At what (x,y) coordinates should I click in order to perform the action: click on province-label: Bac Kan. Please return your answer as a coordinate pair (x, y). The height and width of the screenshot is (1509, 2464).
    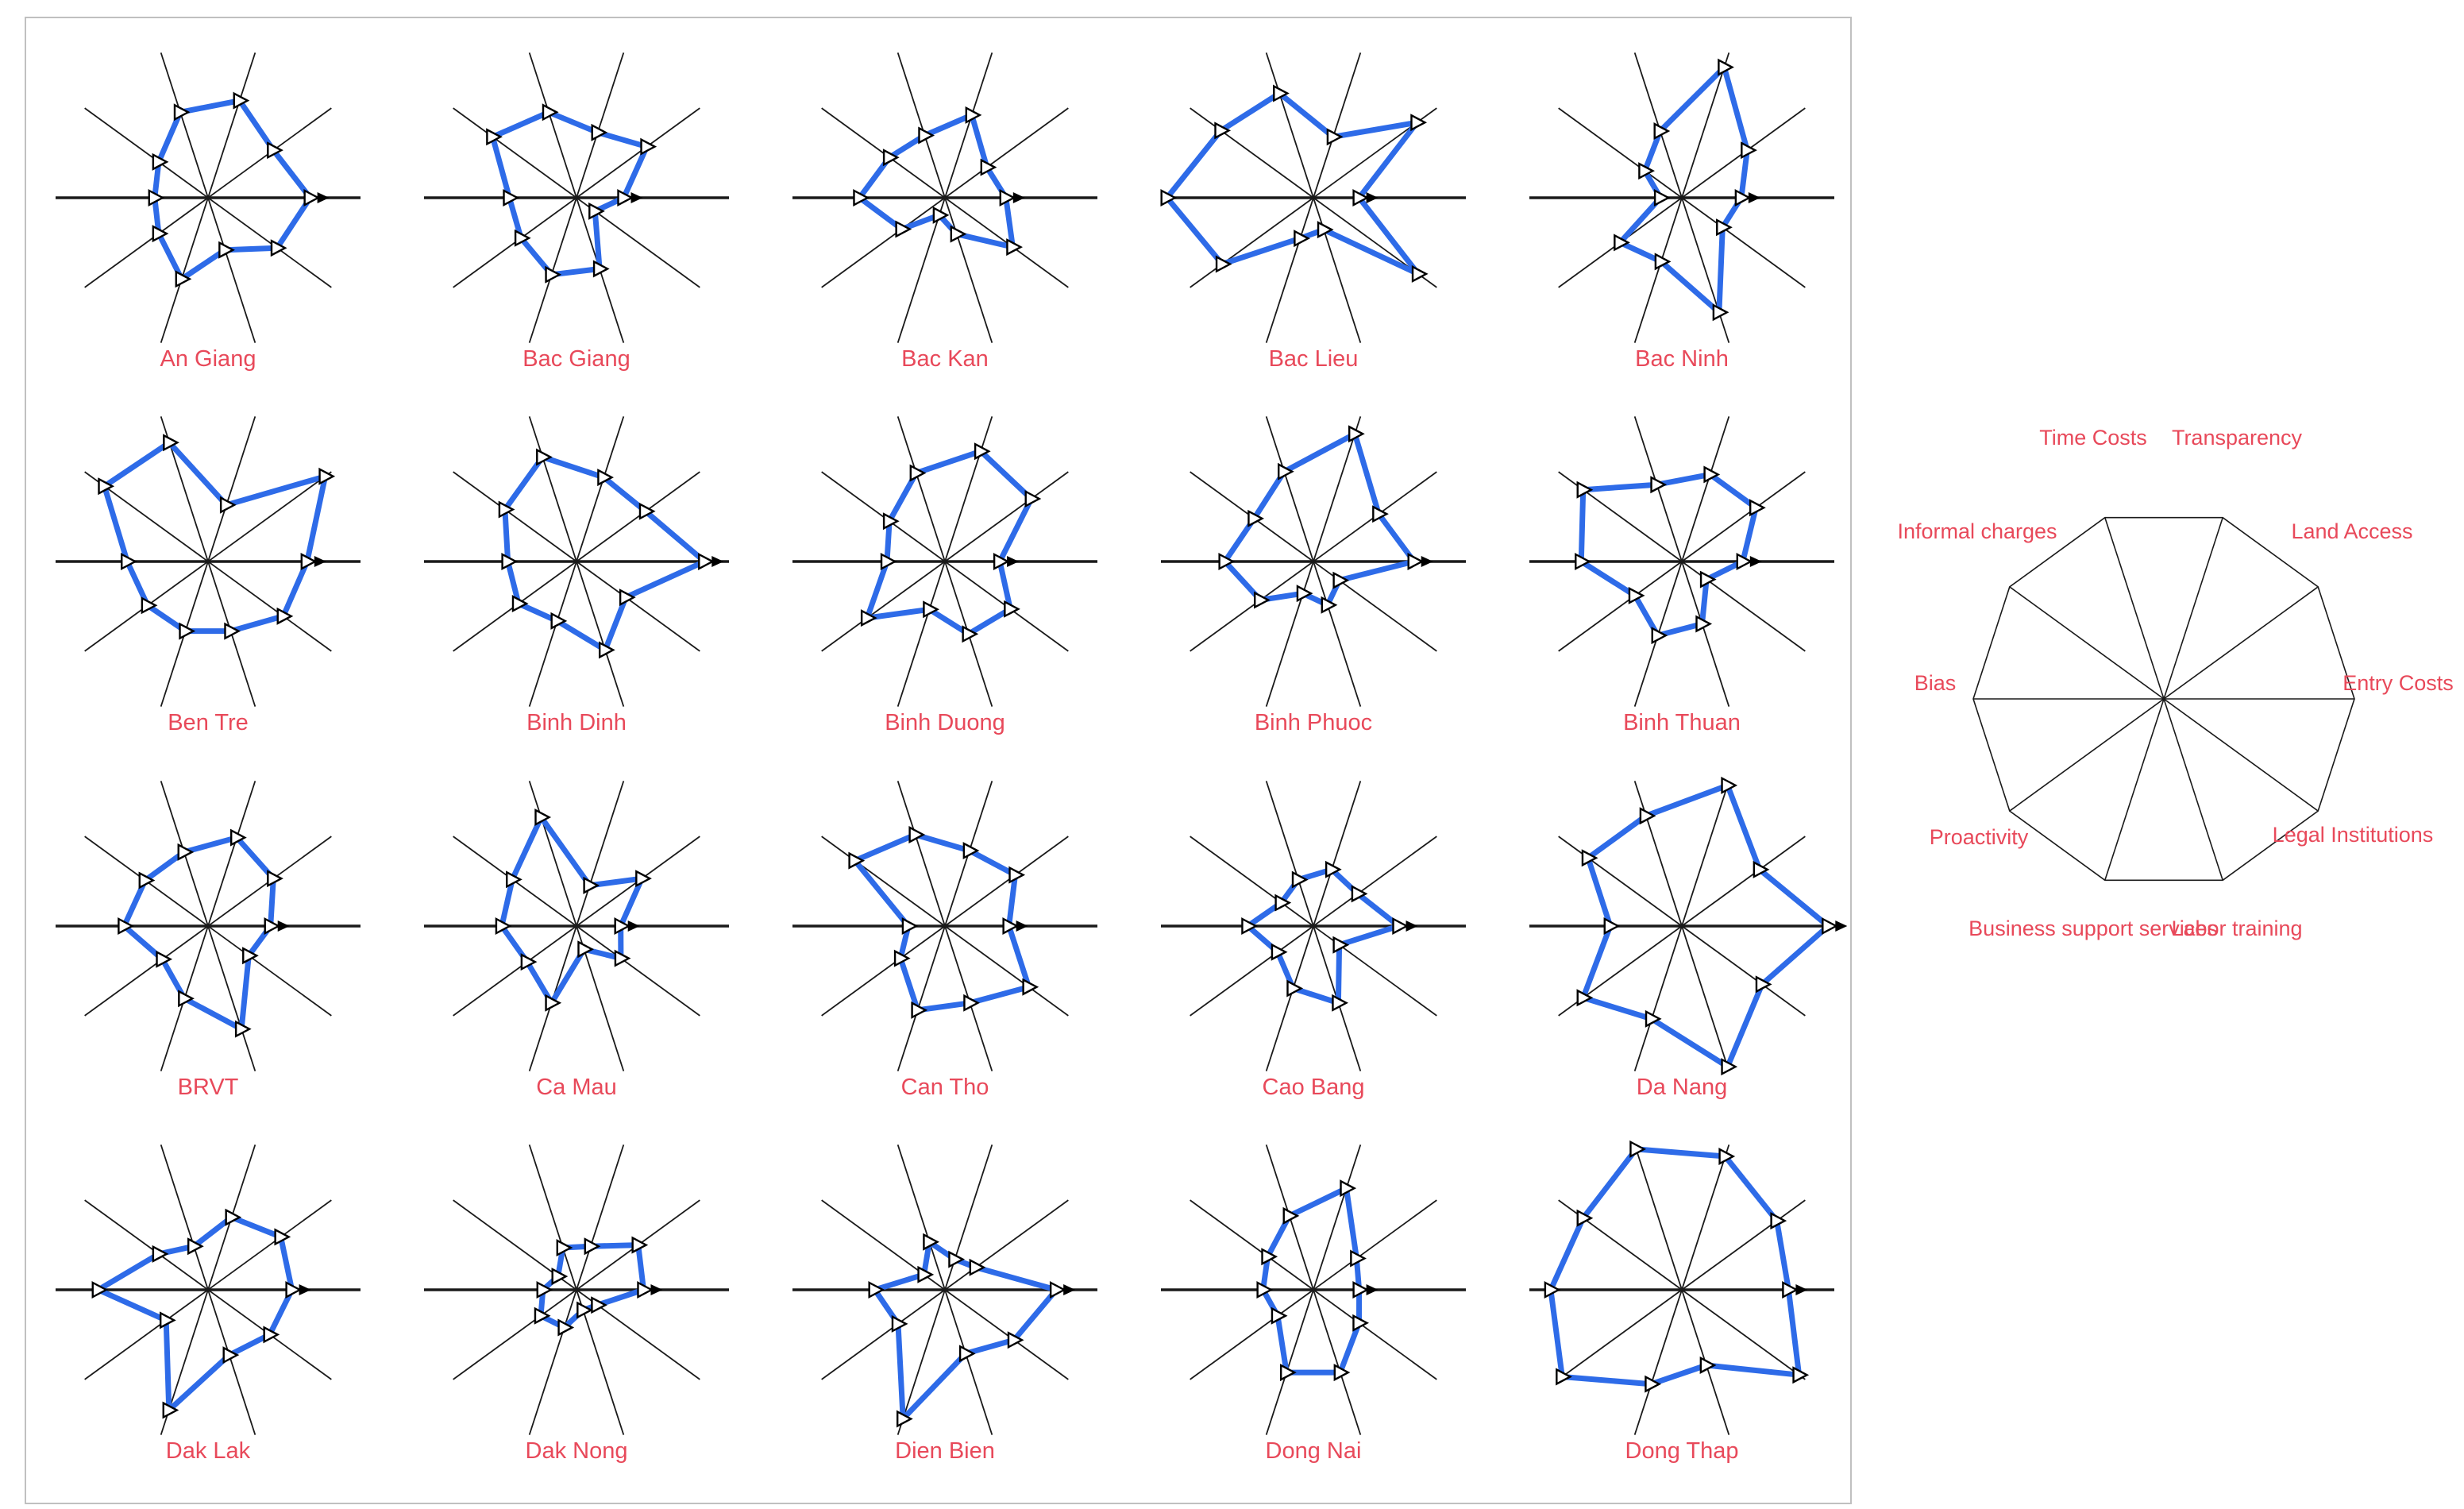
    Looking at the image, I should click on (945, 359).